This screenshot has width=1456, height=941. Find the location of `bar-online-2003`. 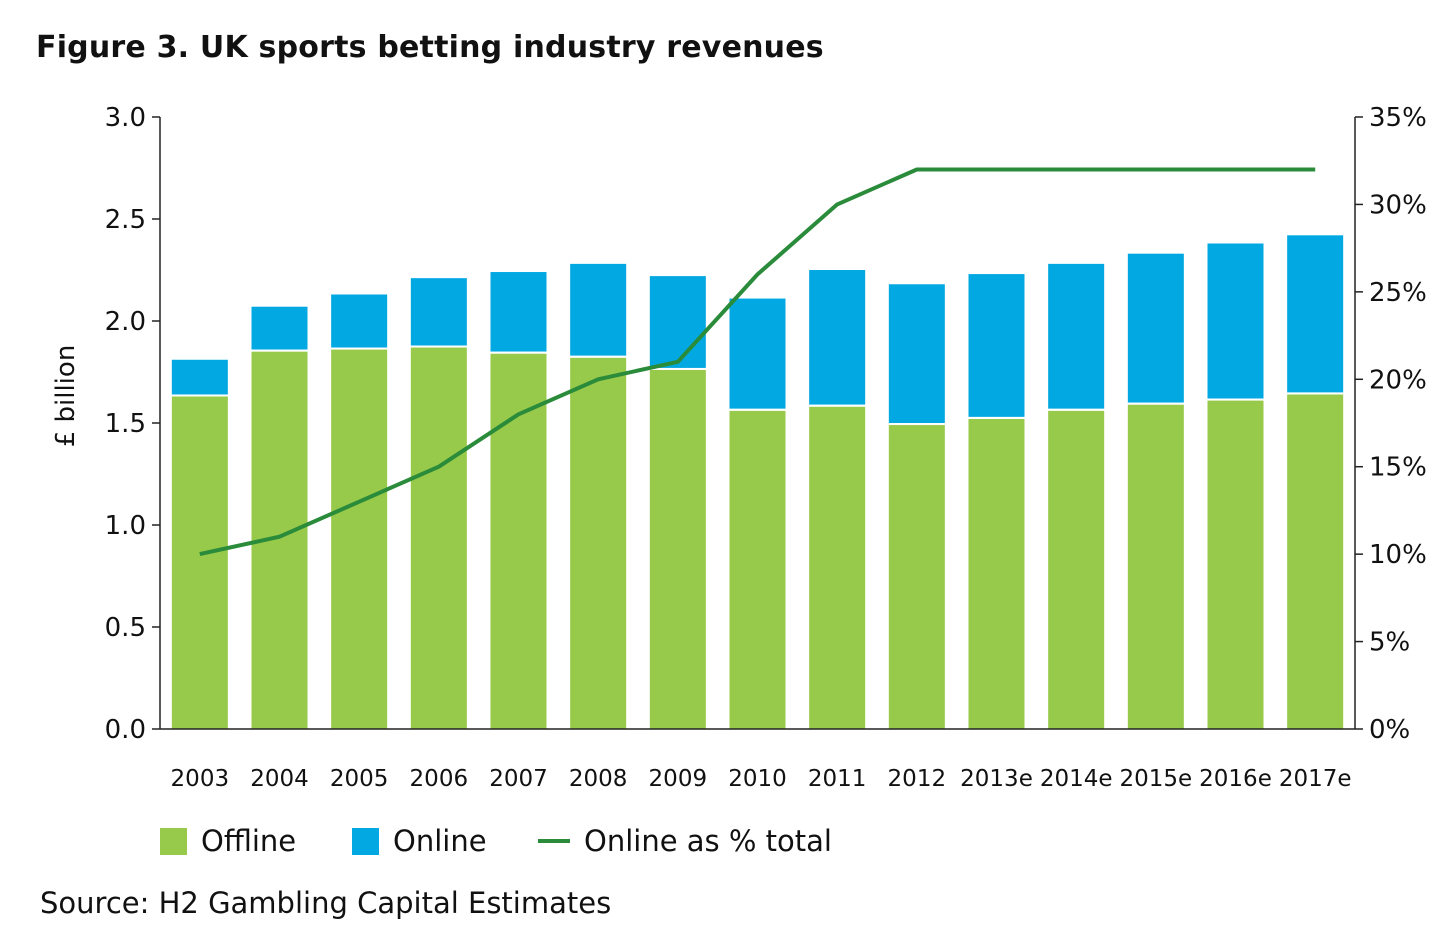

bar-online-2003 is located at coordinates (199, 377).